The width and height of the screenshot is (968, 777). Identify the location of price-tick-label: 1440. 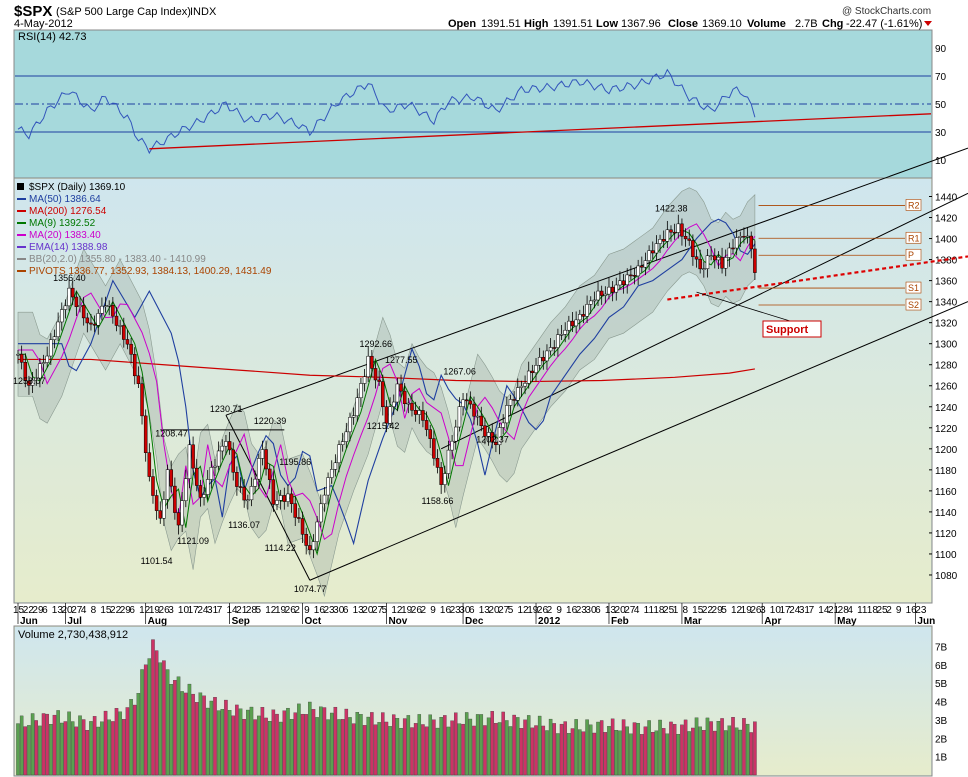
(946, 198).